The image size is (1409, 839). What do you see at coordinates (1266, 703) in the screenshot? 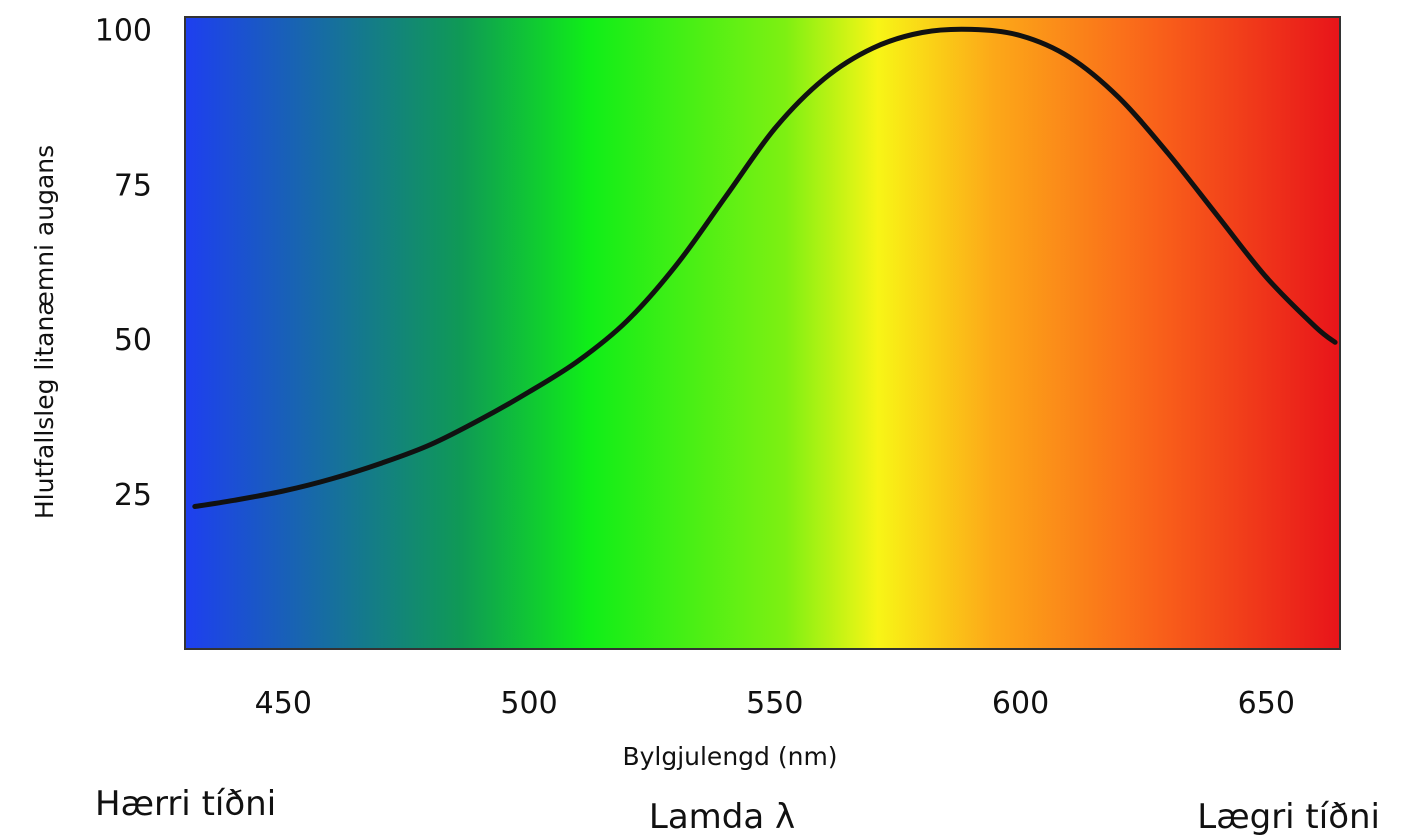
I see `x-tick-label: 650` at bounding box center [1266, 703].